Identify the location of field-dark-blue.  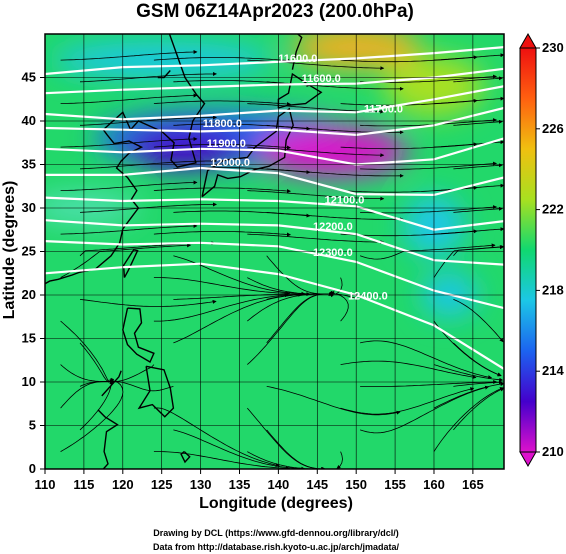
(185, 147).